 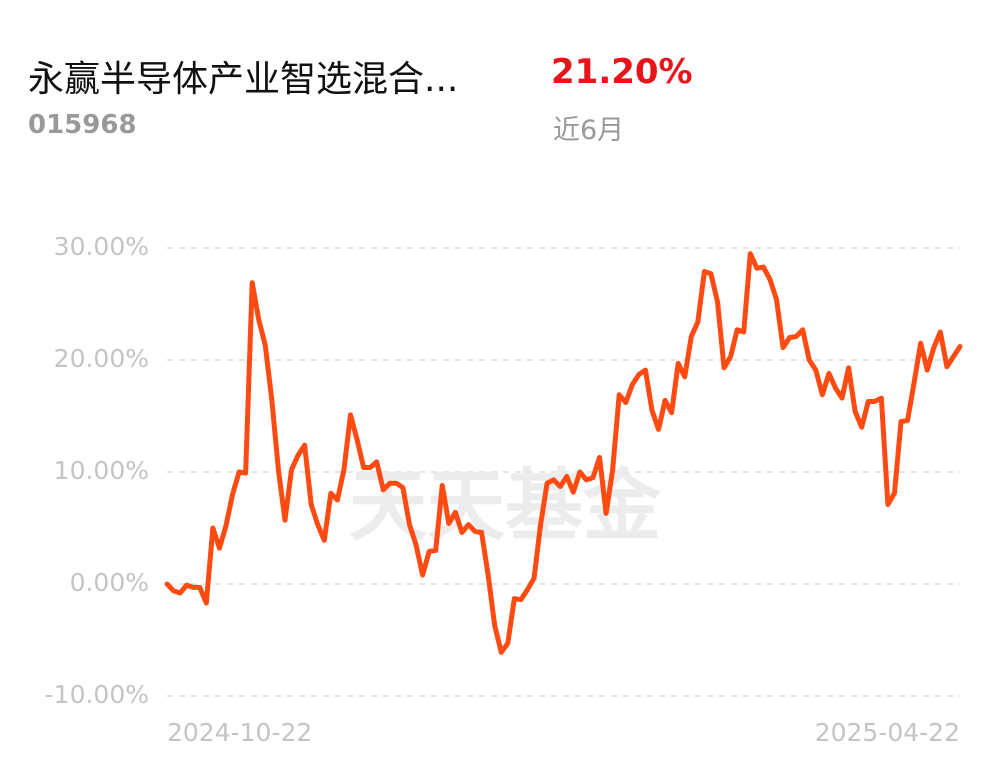 What do you see at coordinates (101, 246) in the screenshot?
I see `y-tick-label: 30.00%` at bounding box center [101, 246].